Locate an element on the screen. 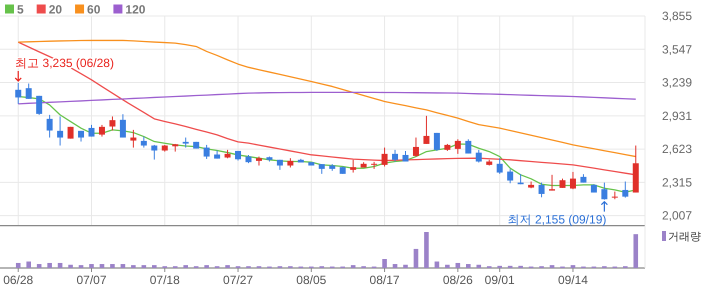 This screenshot has height=289, width=701. y-tick-label: 2,315 is located at coordinates (677, 182).